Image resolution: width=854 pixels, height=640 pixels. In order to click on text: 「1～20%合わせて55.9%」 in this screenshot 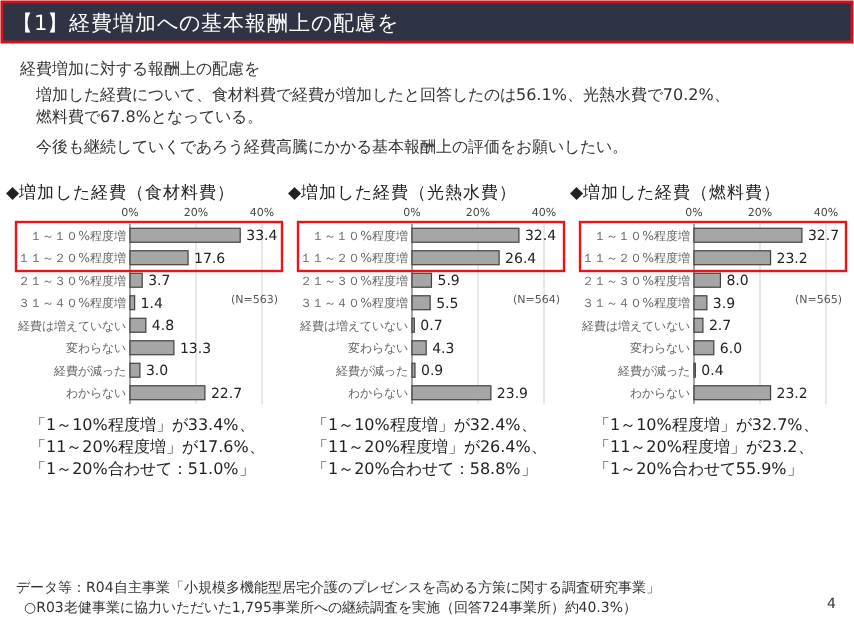, I will do `click(698, 469)`.